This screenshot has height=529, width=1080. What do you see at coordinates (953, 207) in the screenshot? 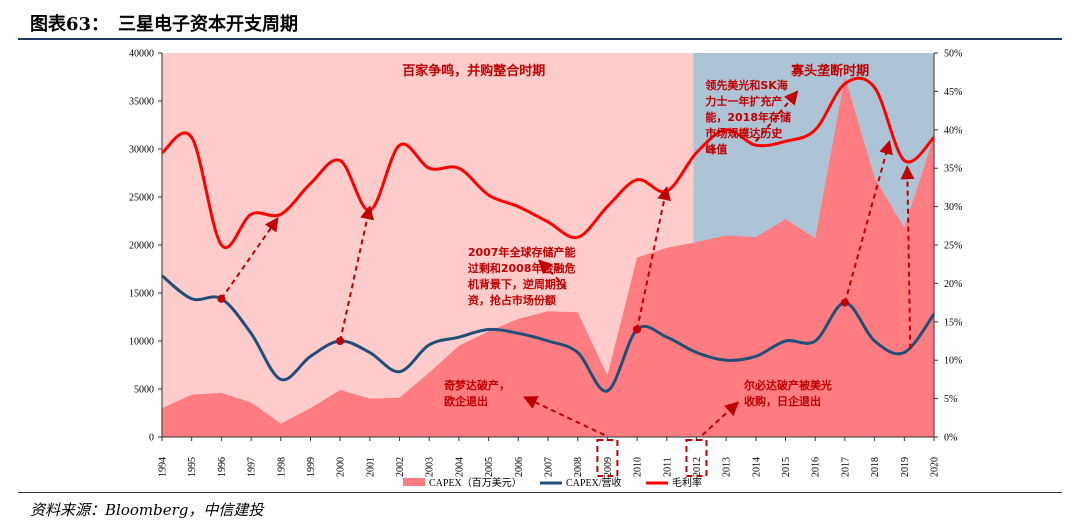
I see `right-tick-label: 30%` at bounding box center [953, 207].